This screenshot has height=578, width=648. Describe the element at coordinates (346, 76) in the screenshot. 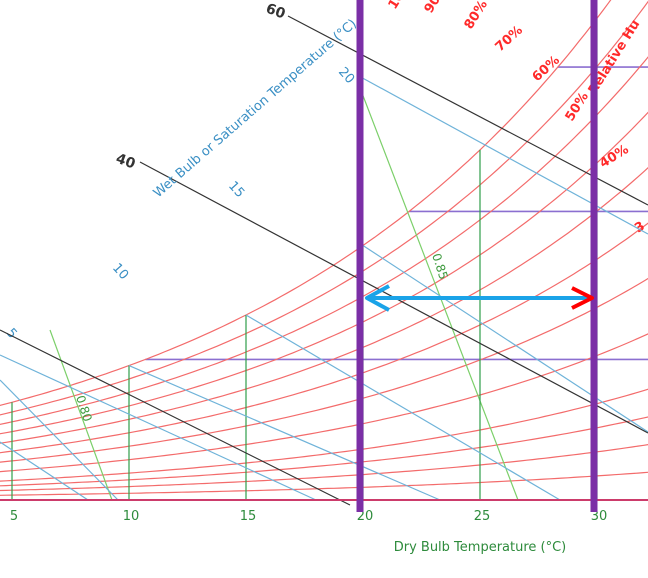

I see `wet-bulb-tick-20: 20` at that location.